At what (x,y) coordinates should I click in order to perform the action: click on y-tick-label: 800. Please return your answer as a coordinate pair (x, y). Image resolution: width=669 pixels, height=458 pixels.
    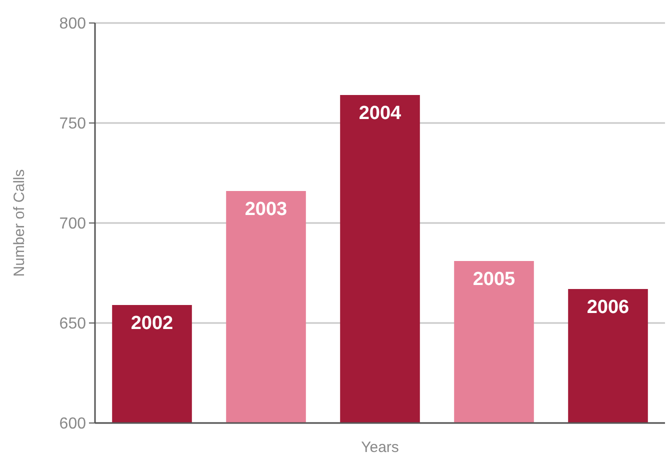
    Looking at the image, I should click on (72, 24).